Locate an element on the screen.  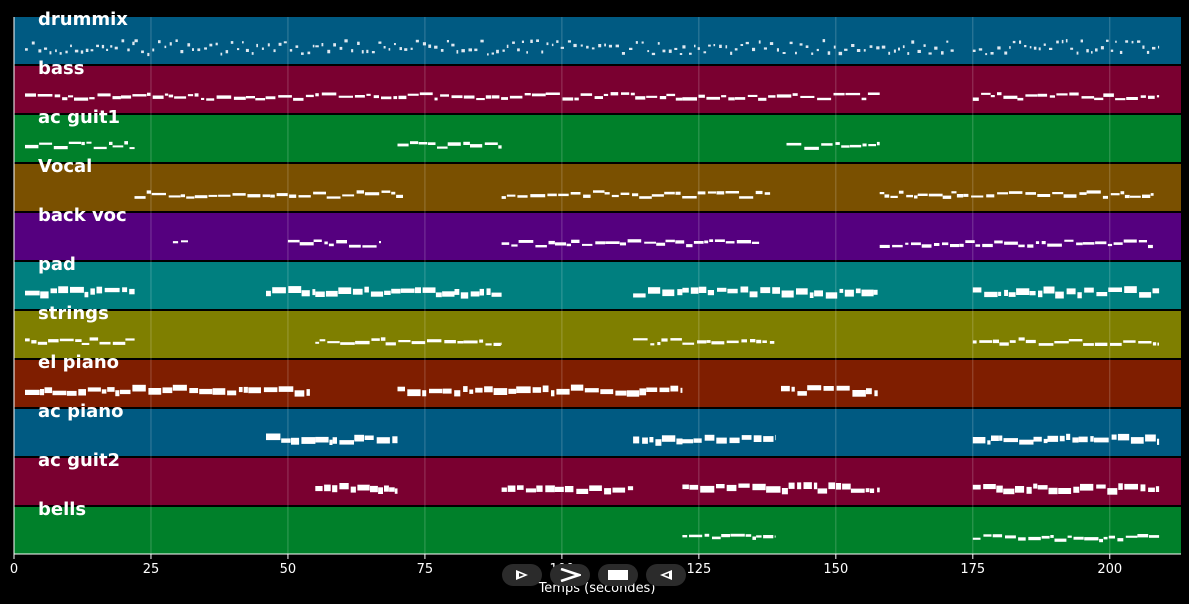
play-button is located at coordinates (522, 575).